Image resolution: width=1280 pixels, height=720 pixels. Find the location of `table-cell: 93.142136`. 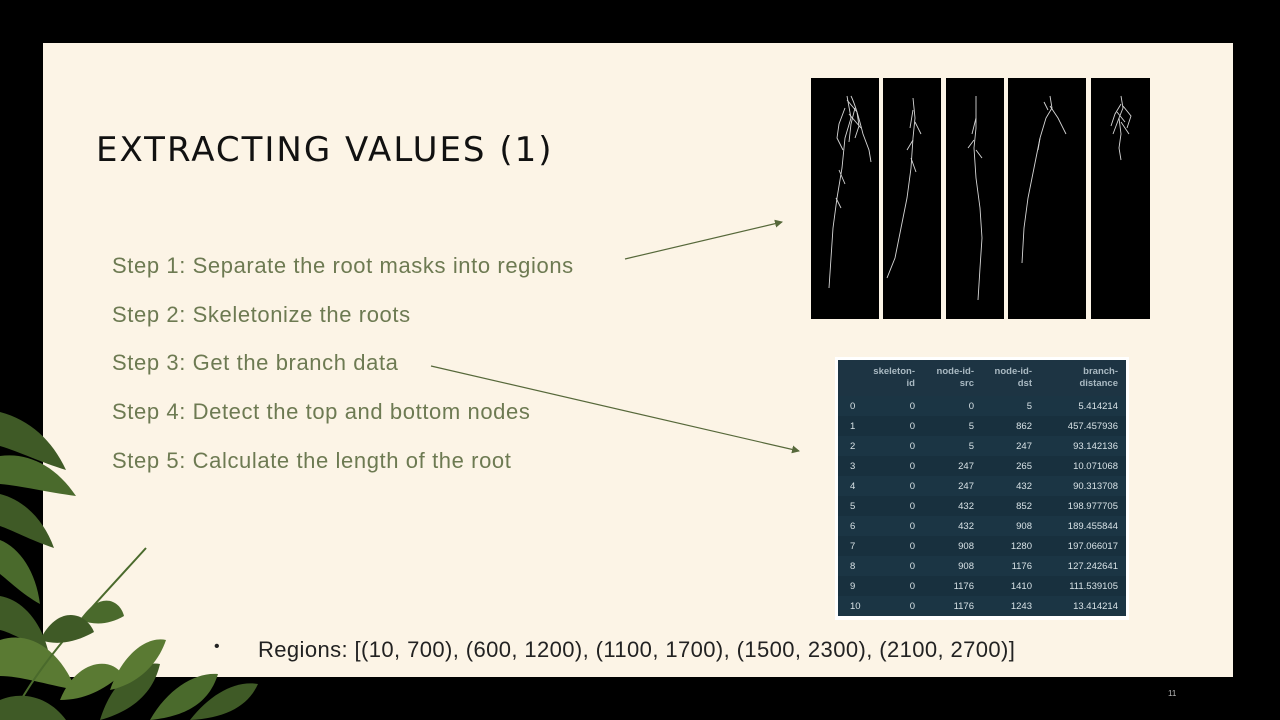

table-cell: 93.142136 is located at coordinates (1083, 446).